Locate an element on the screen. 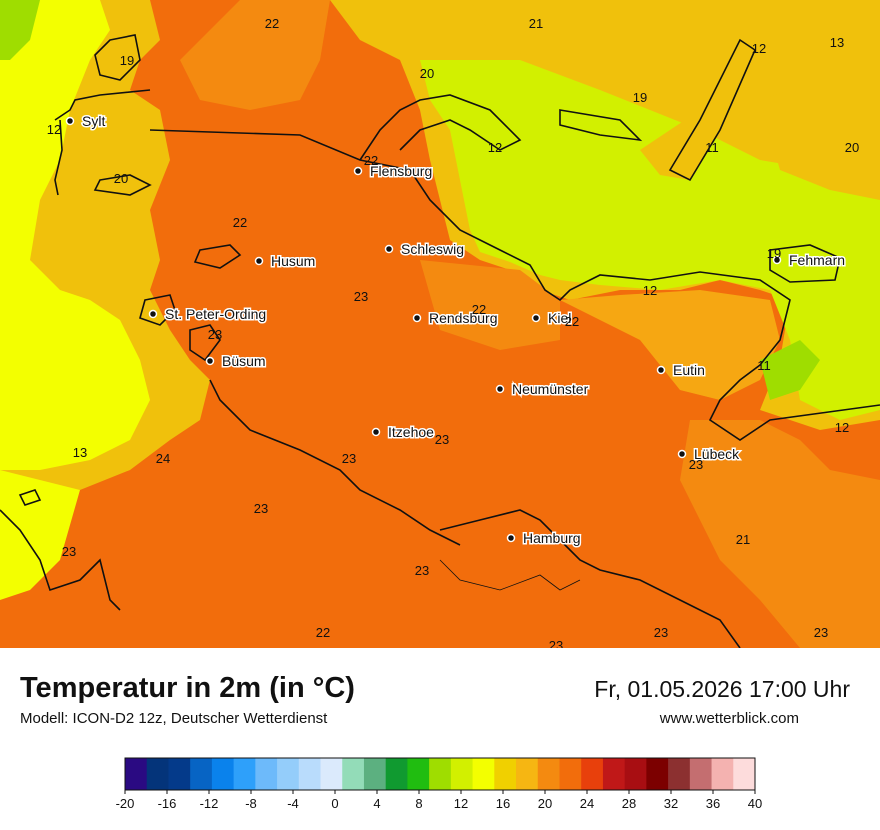  legend-border is located at coordinates (440, 774).